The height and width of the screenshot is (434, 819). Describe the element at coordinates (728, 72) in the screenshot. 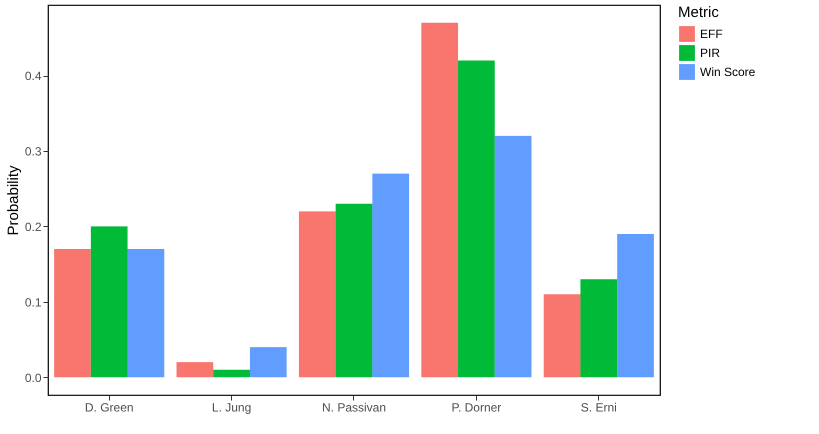

I see `legend-label: Win Score` at that location.